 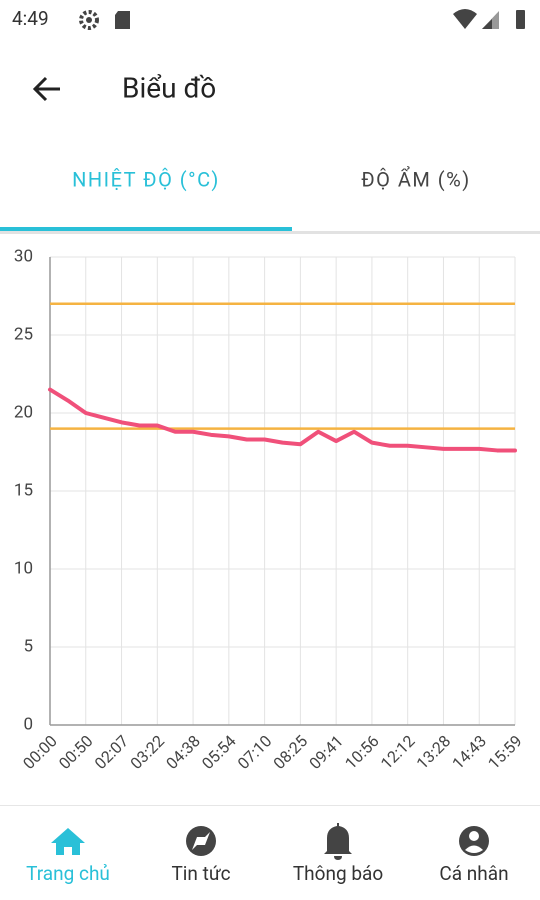 I want to click on y-tick-label: 25, so click(x=23, y=334).